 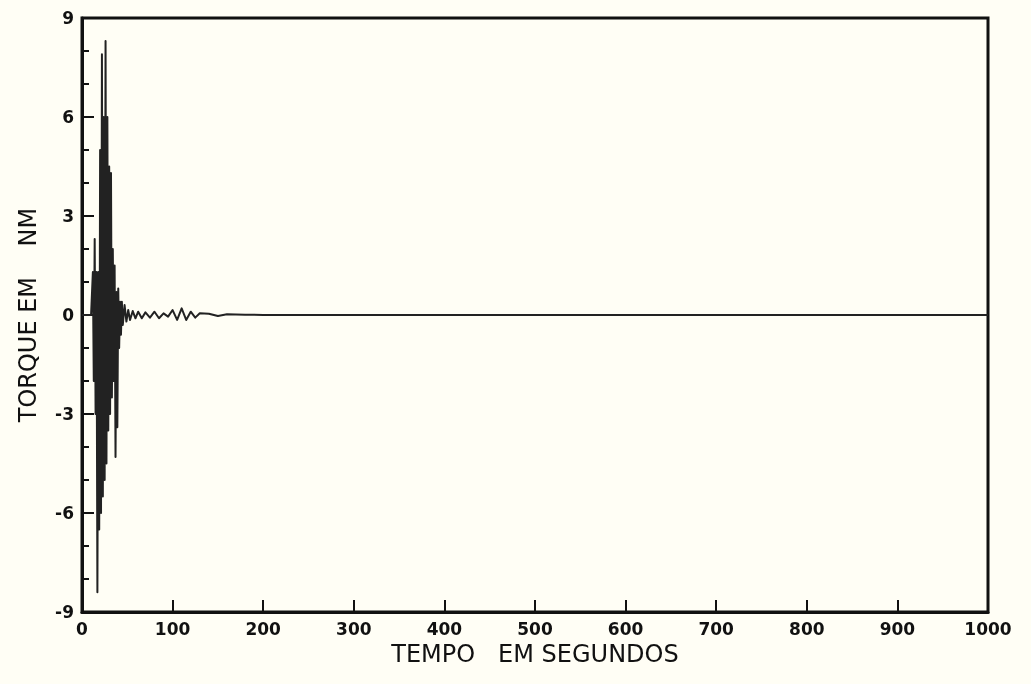 I want to click on x-tick-label: 300, so click(x=354, y=628).